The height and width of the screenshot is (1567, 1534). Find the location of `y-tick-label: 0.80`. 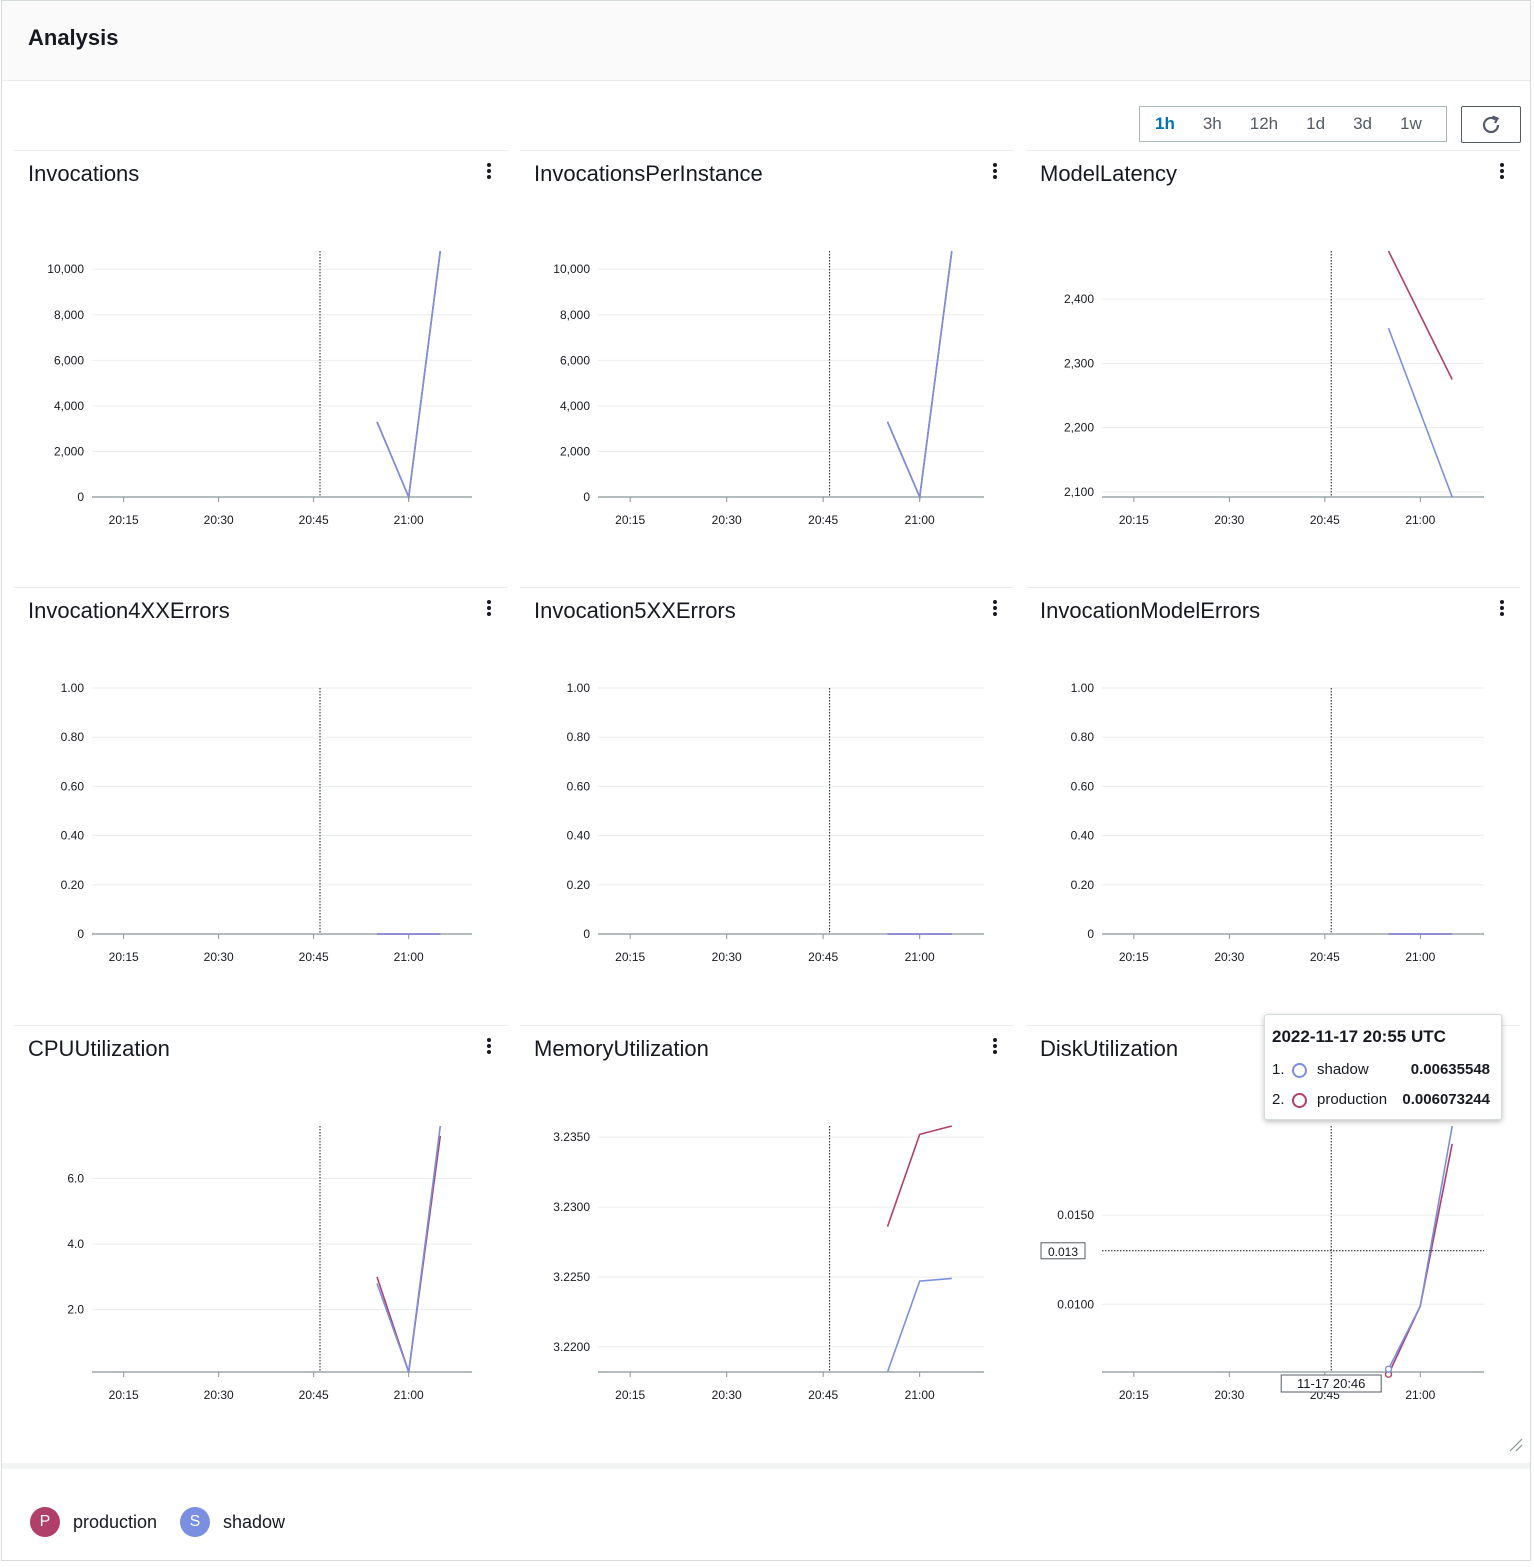

y-tick-label: 0.80 is located at coordinates (579, 737).